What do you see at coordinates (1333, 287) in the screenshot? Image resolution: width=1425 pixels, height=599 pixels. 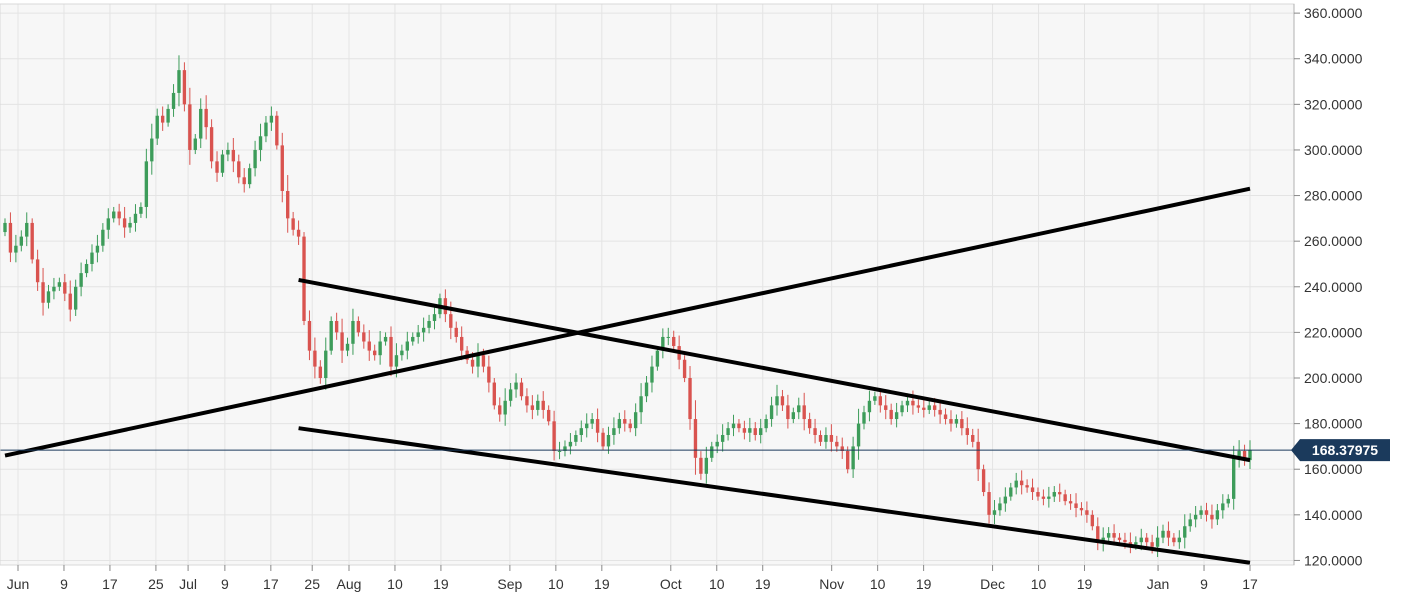 I see `y-tick-label: 240.0000` at bounding box center [1333, 287].